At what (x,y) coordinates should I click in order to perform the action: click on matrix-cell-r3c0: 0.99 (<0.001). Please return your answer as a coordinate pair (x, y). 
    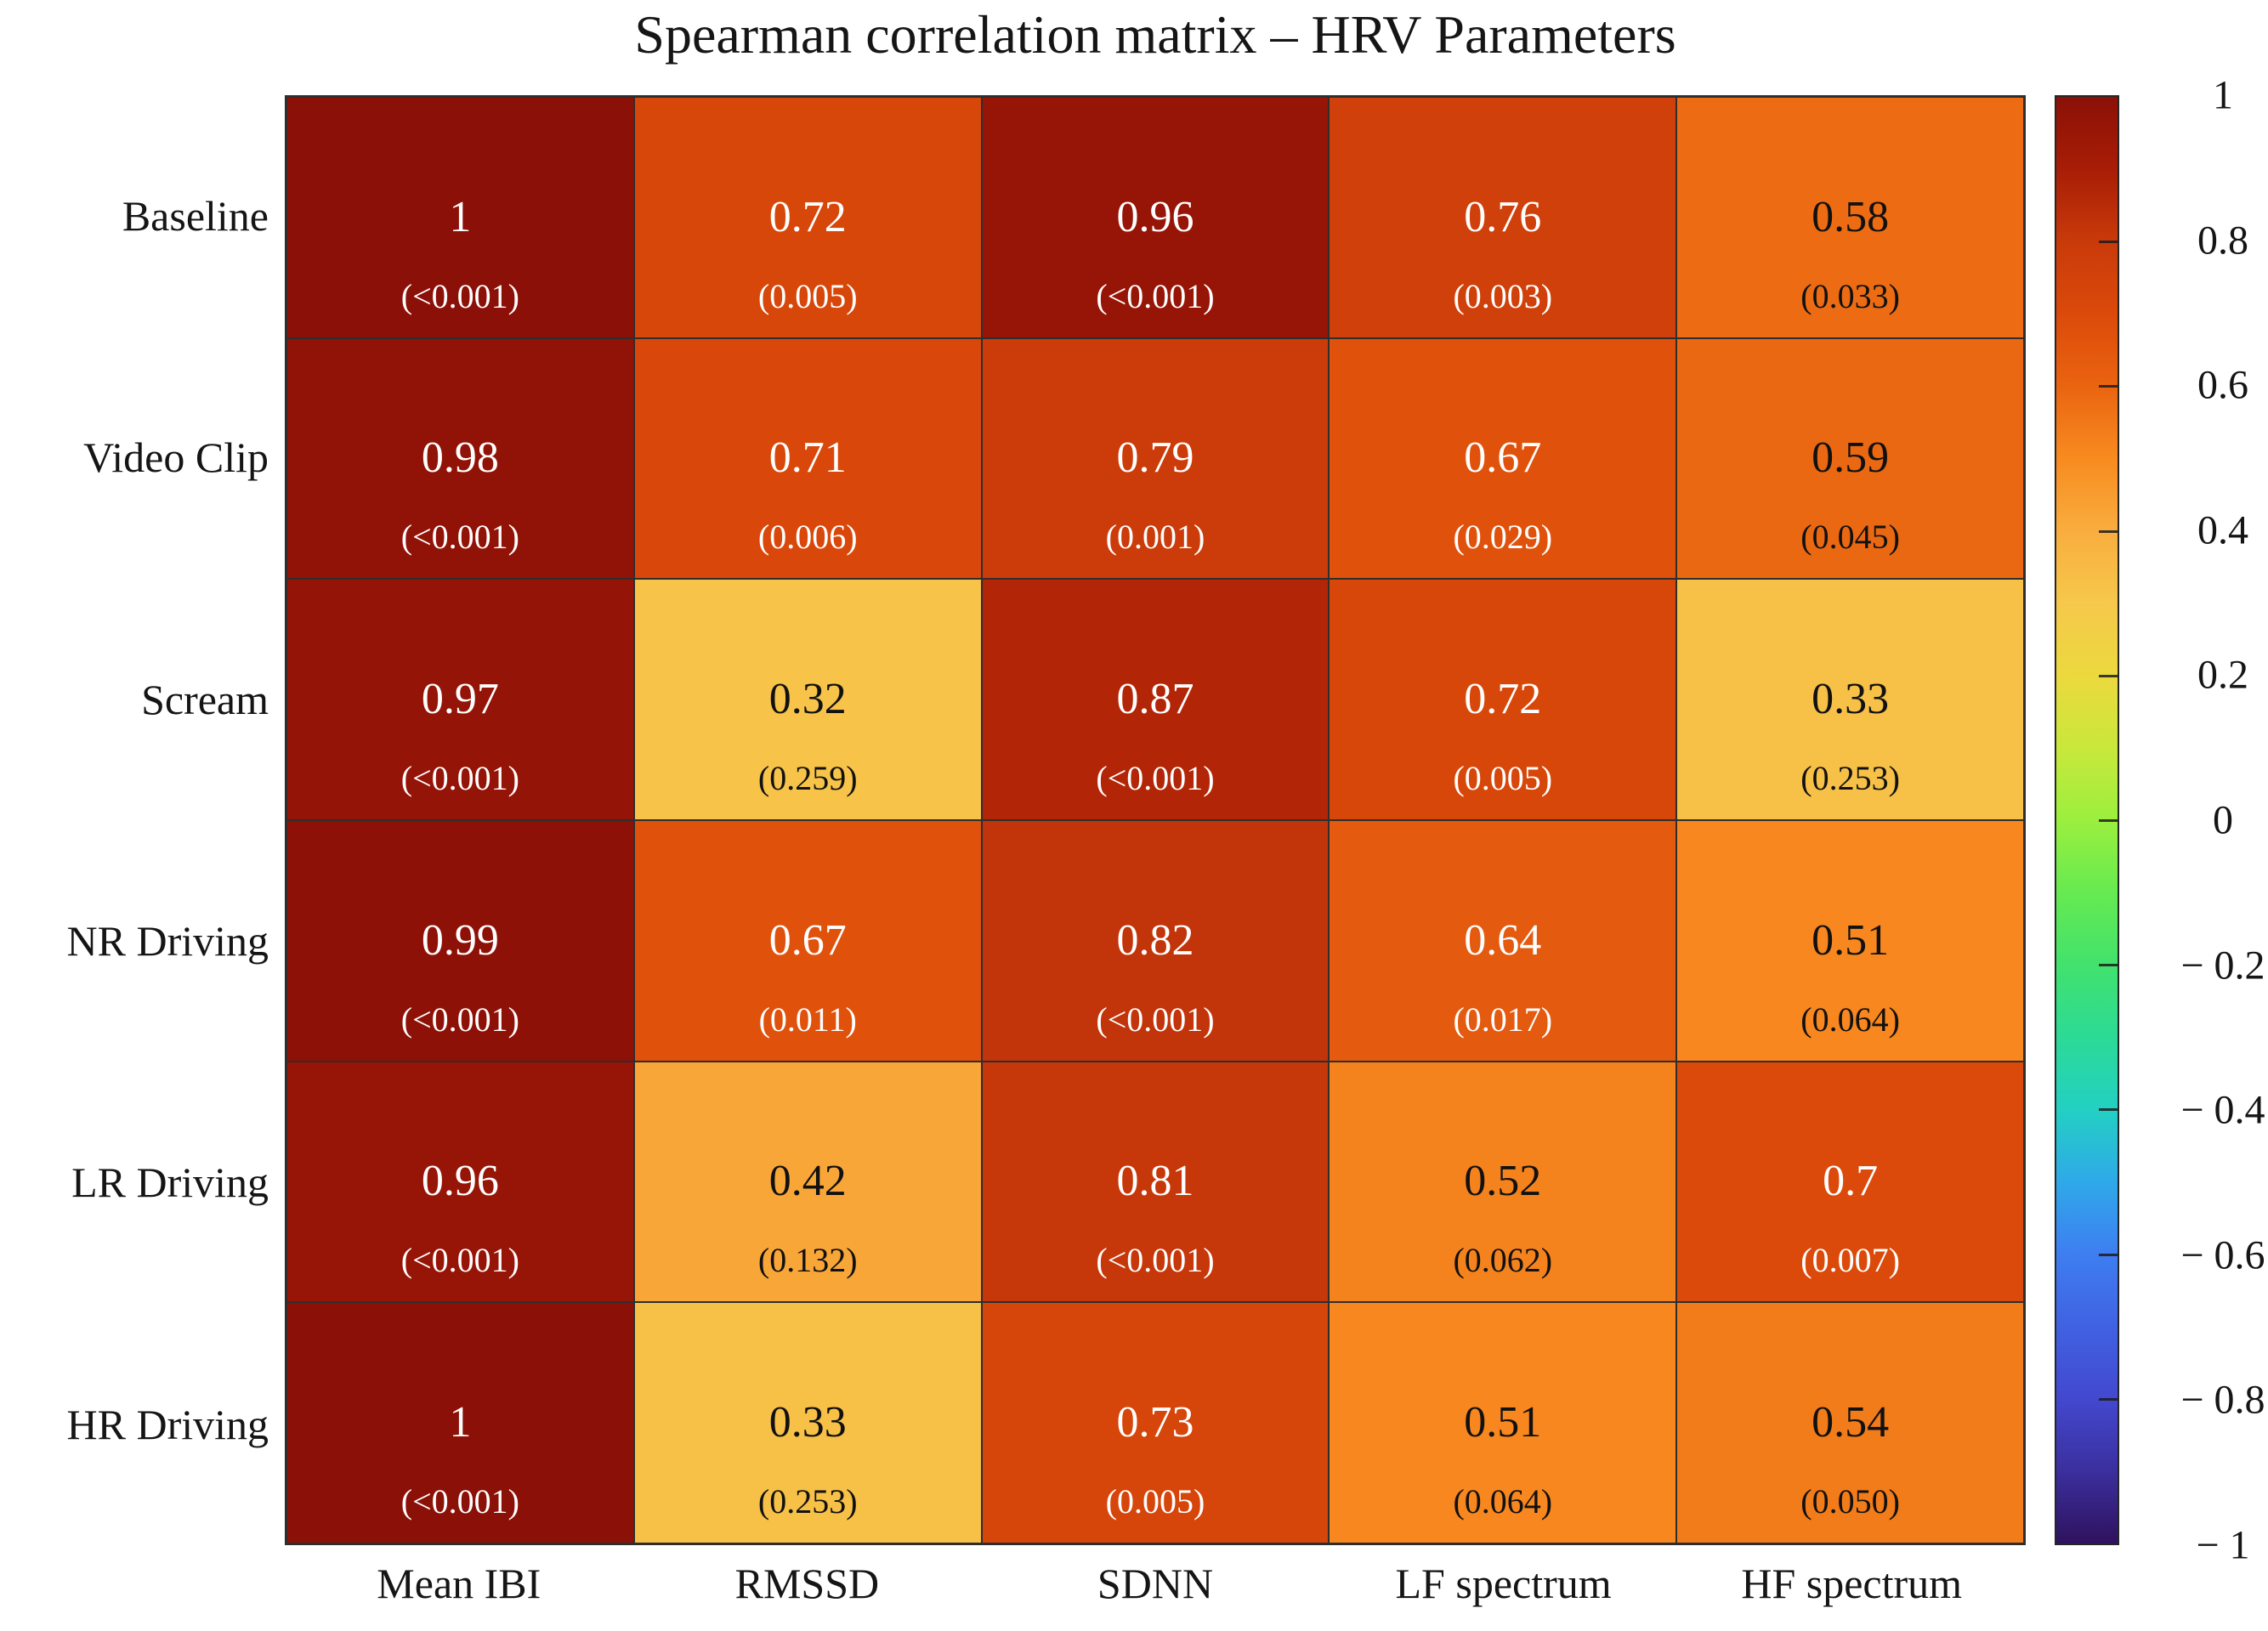
    Looking at the image, I should click on (460, 940).